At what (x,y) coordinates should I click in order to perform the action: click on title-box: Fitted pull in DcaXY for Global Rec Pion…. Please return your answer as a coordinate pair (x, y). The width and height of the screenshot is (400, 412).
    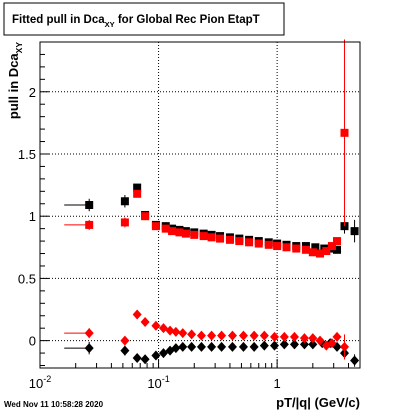
    Looking at the image, I should click on (144, 19).